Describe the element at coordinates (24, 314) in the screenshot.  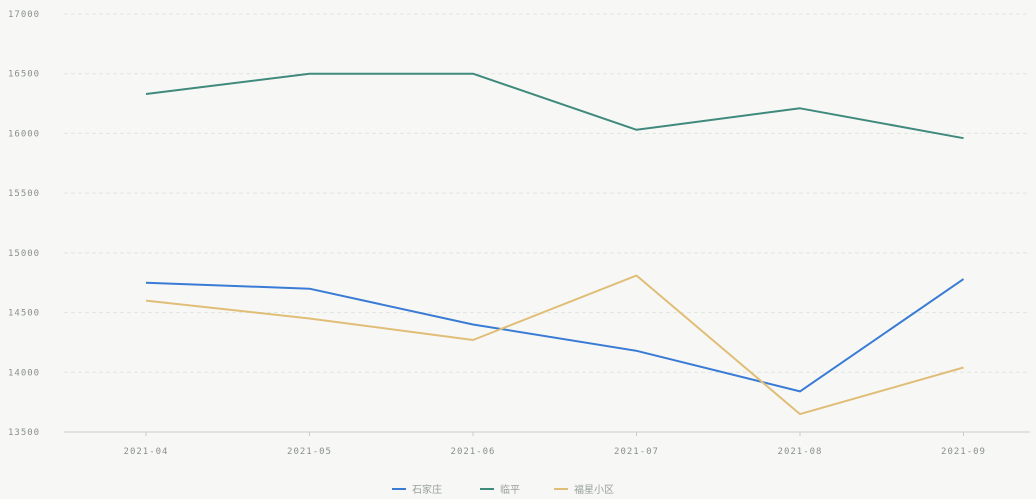
I see `y-tick-label: 14500` at that location.